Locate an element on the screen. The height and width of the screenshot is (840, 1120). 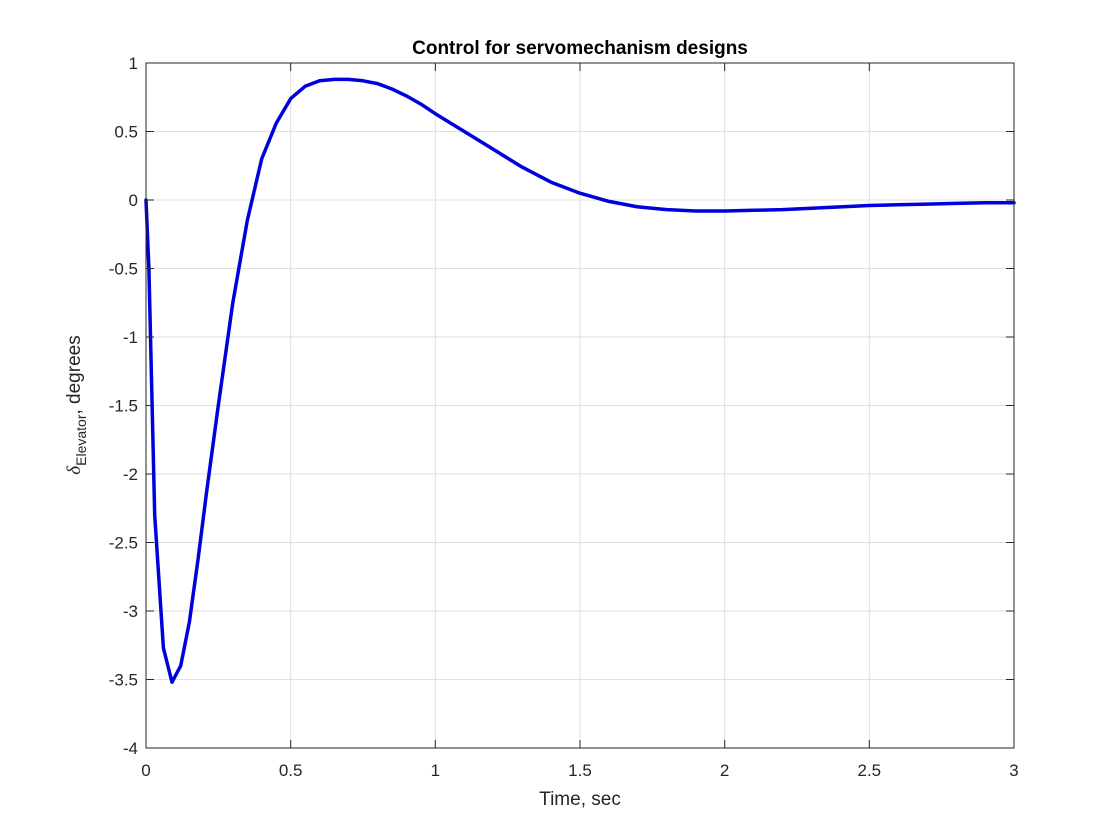
y-tick-label: -4 is located at coordinates (130, 748).